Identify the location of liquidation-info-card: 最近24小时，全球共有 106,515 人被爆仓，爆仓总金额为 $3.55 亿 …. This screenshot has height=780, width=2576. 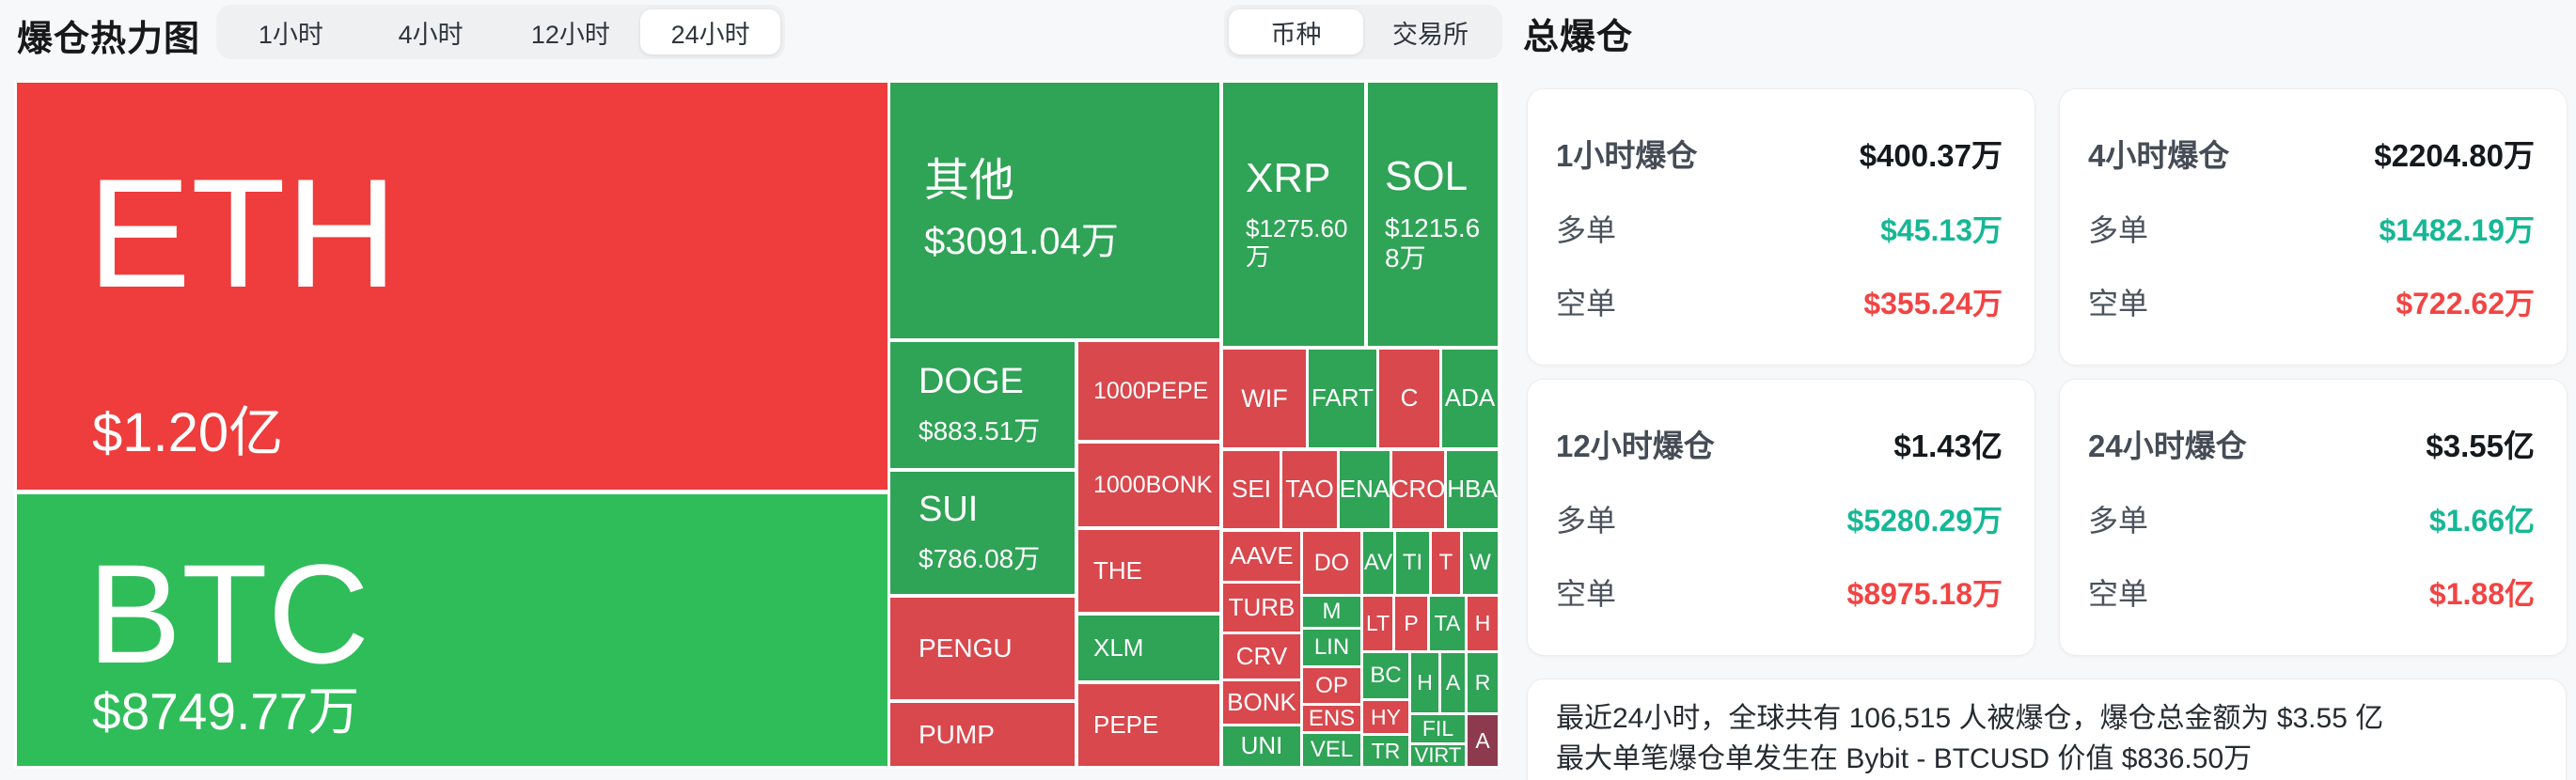
(2047, 730).